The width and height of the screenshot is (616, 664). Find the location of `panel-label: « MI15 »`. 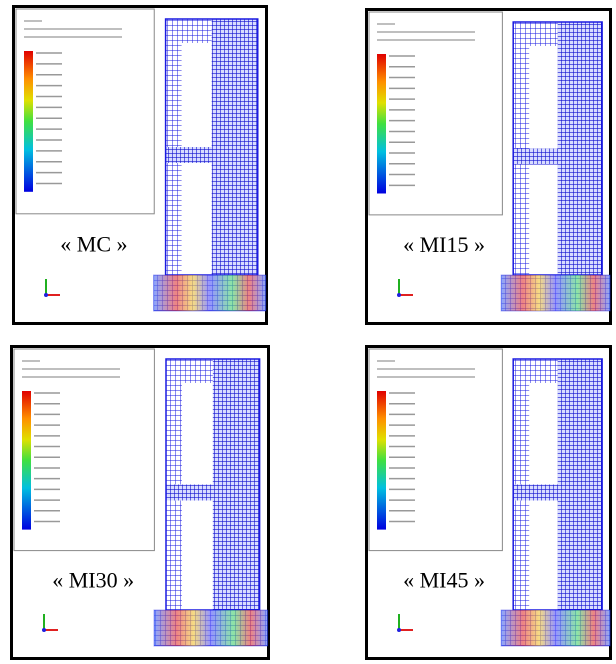

panel-label: « MI15 » is located at coordinates (444, 244).